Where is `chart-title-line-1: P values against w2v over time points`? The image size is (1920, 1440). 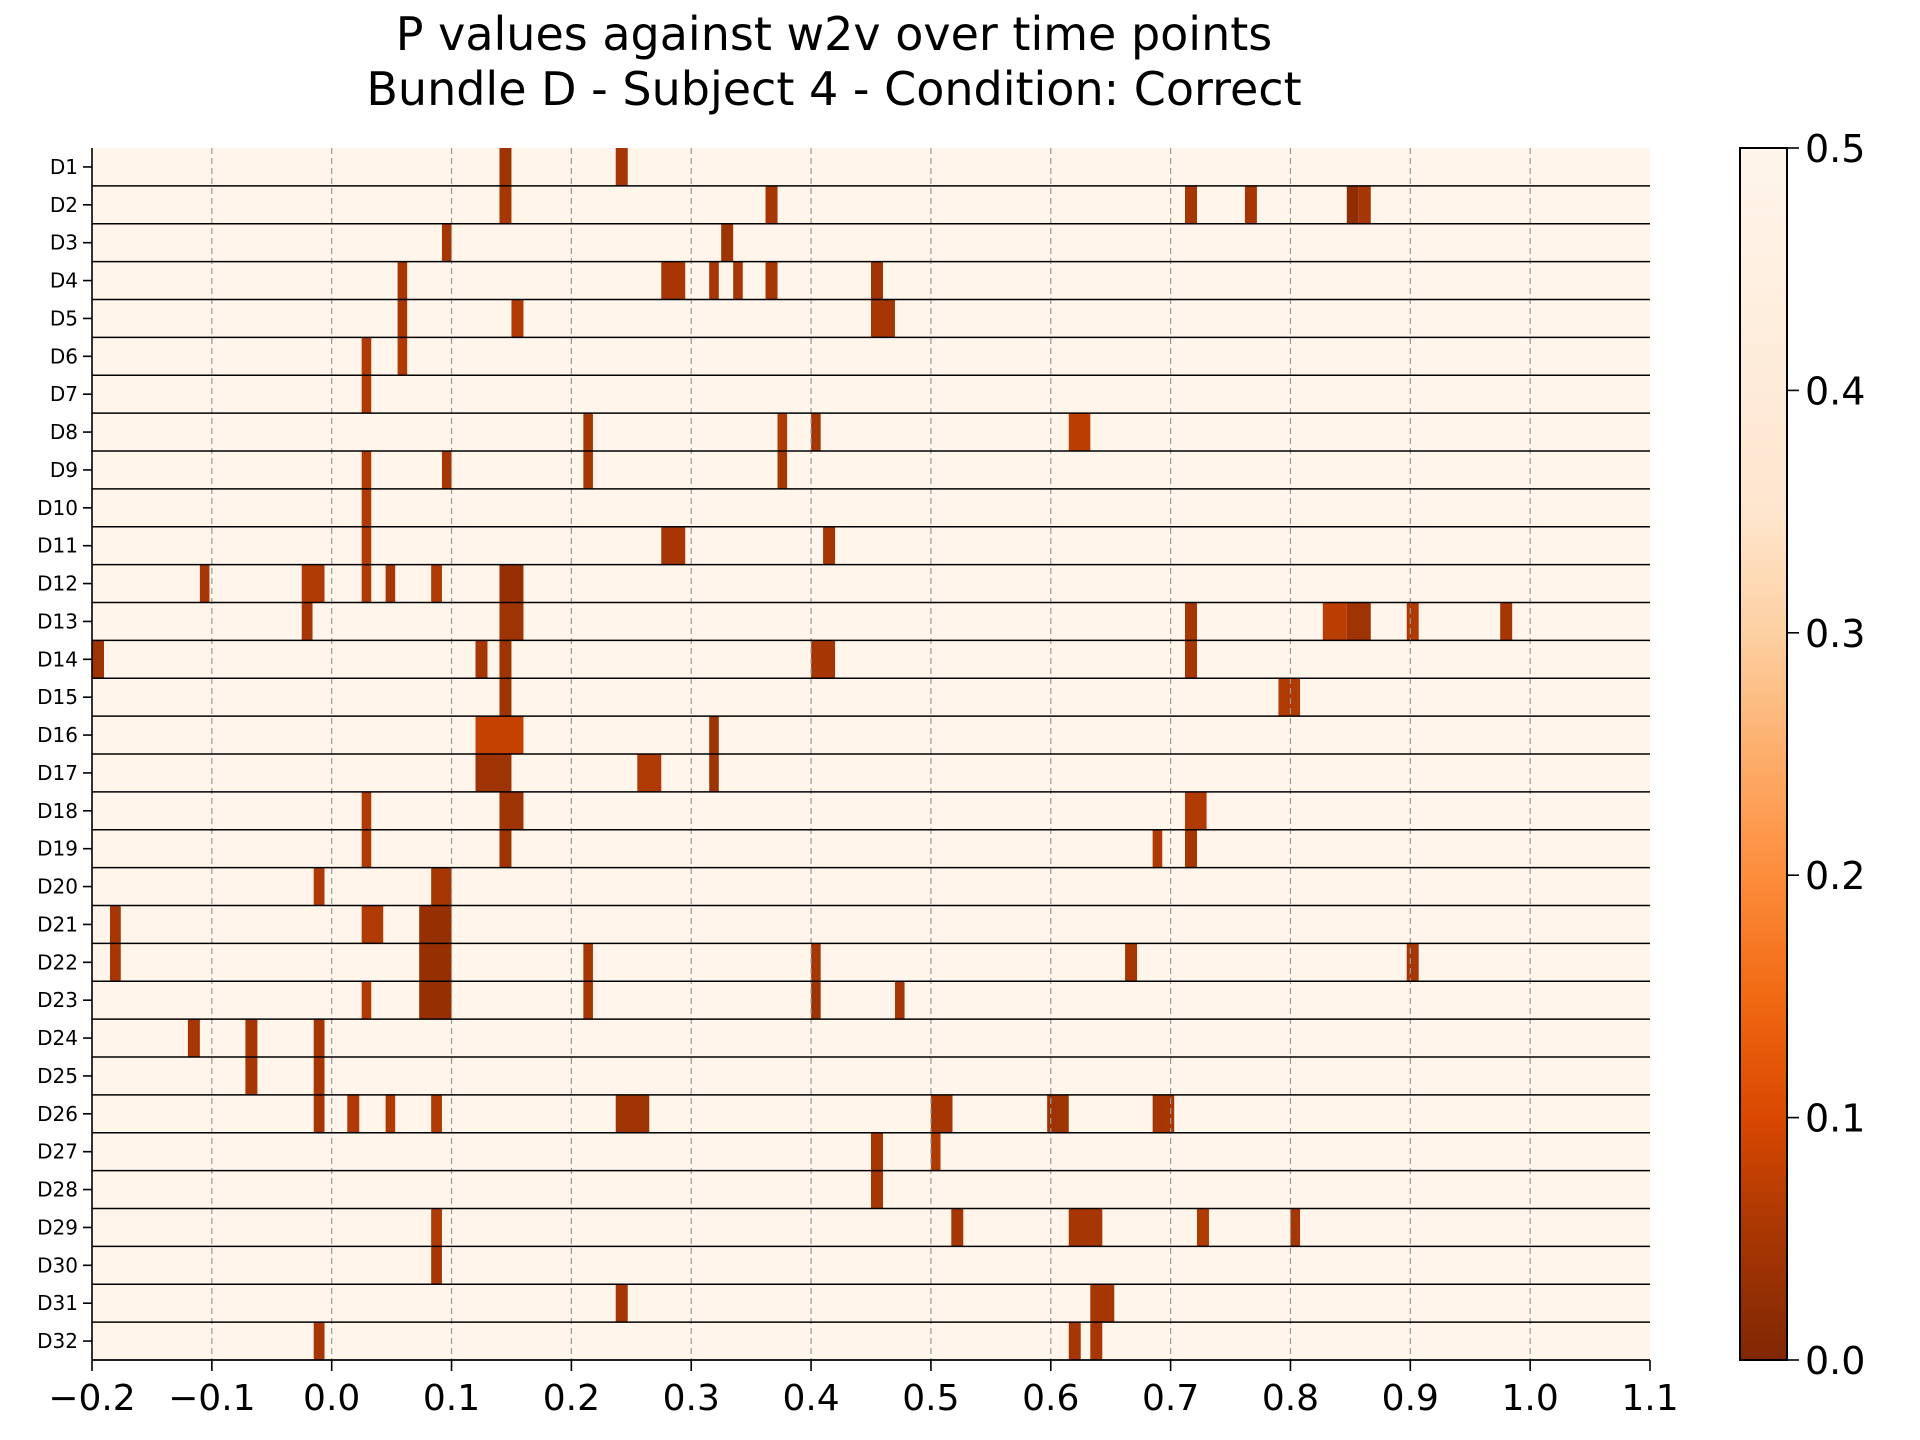
chart-title-line-1: P values against w2v over time points is located at coordinates (834, 34).